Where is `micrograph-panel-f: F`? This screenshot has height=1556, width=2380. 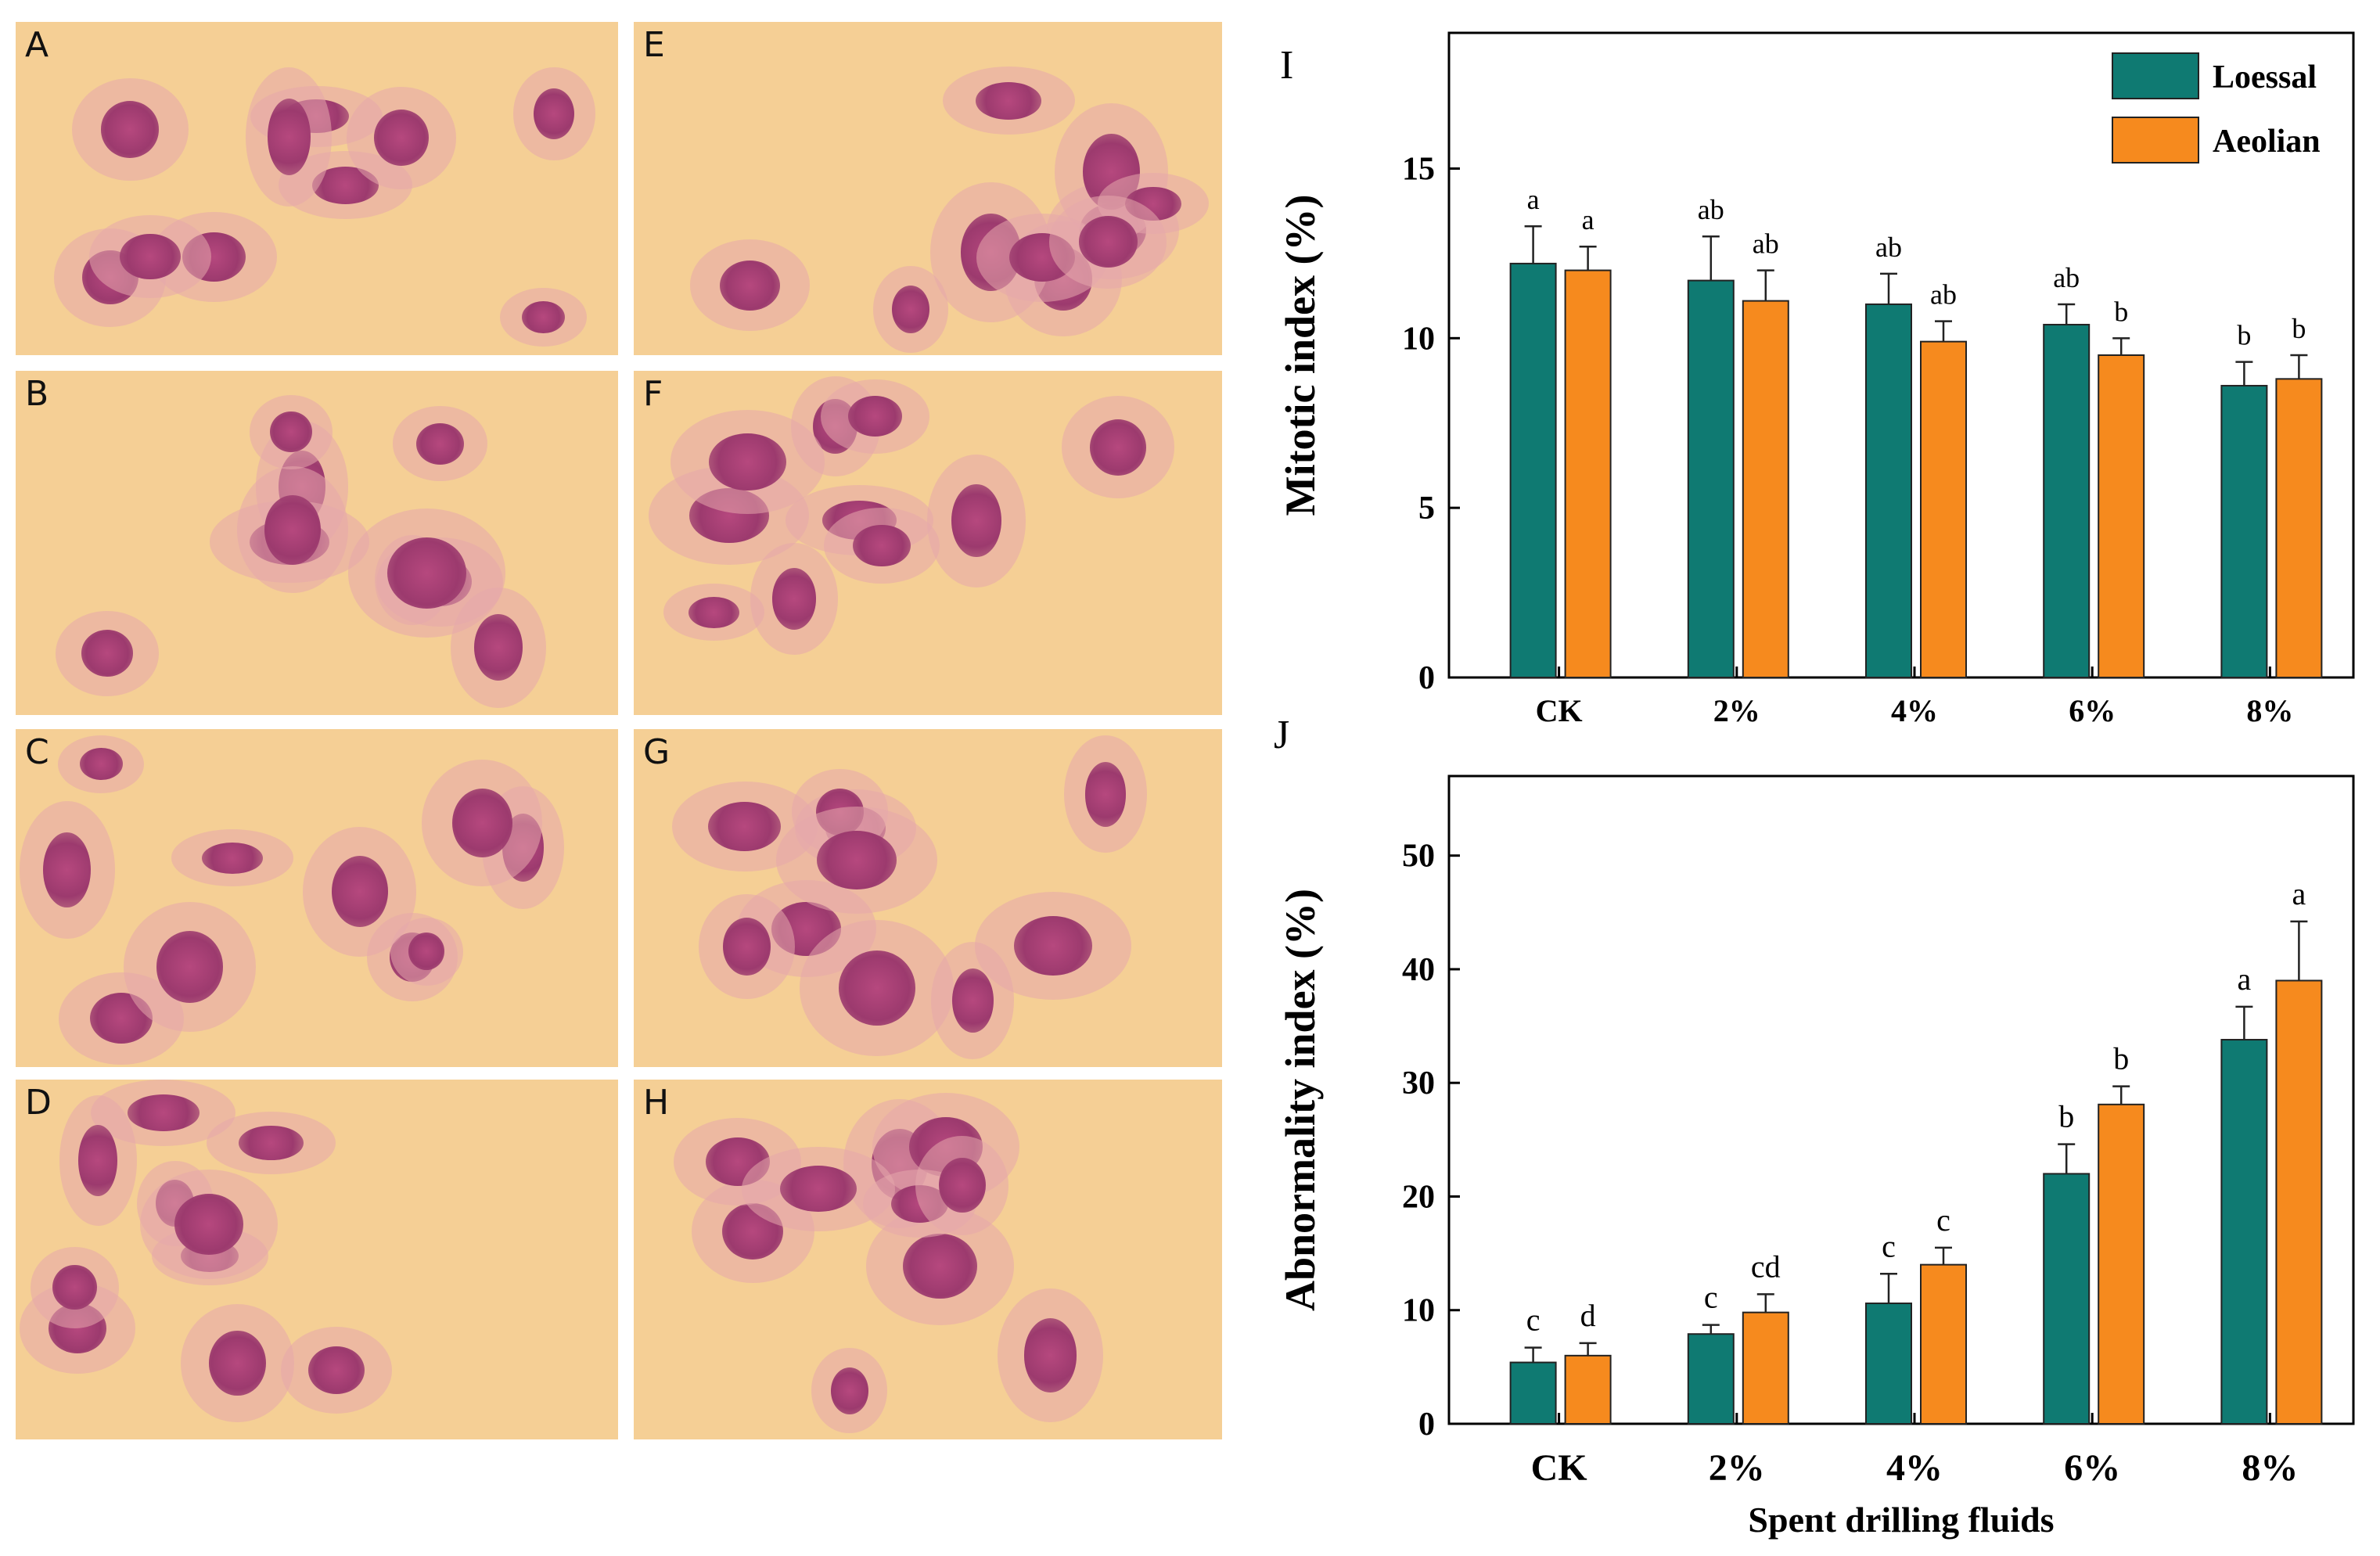 micrograph-panel-f: F is located at coordinates (928, 543).